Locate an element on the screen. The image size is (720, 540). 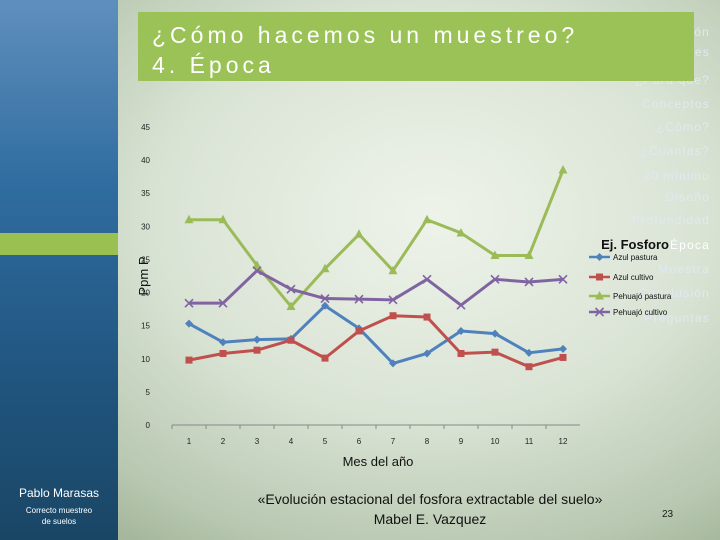
sidebar-item: ¿Cuantas? is located at coordinates (675, 151).